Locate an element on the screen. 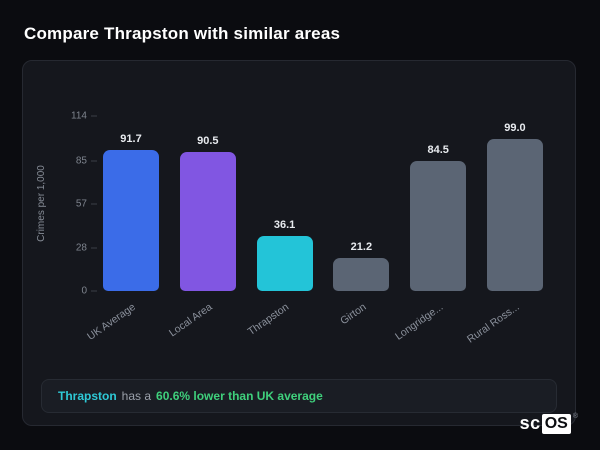  bar-local-area is located at coordinates (207, 221).